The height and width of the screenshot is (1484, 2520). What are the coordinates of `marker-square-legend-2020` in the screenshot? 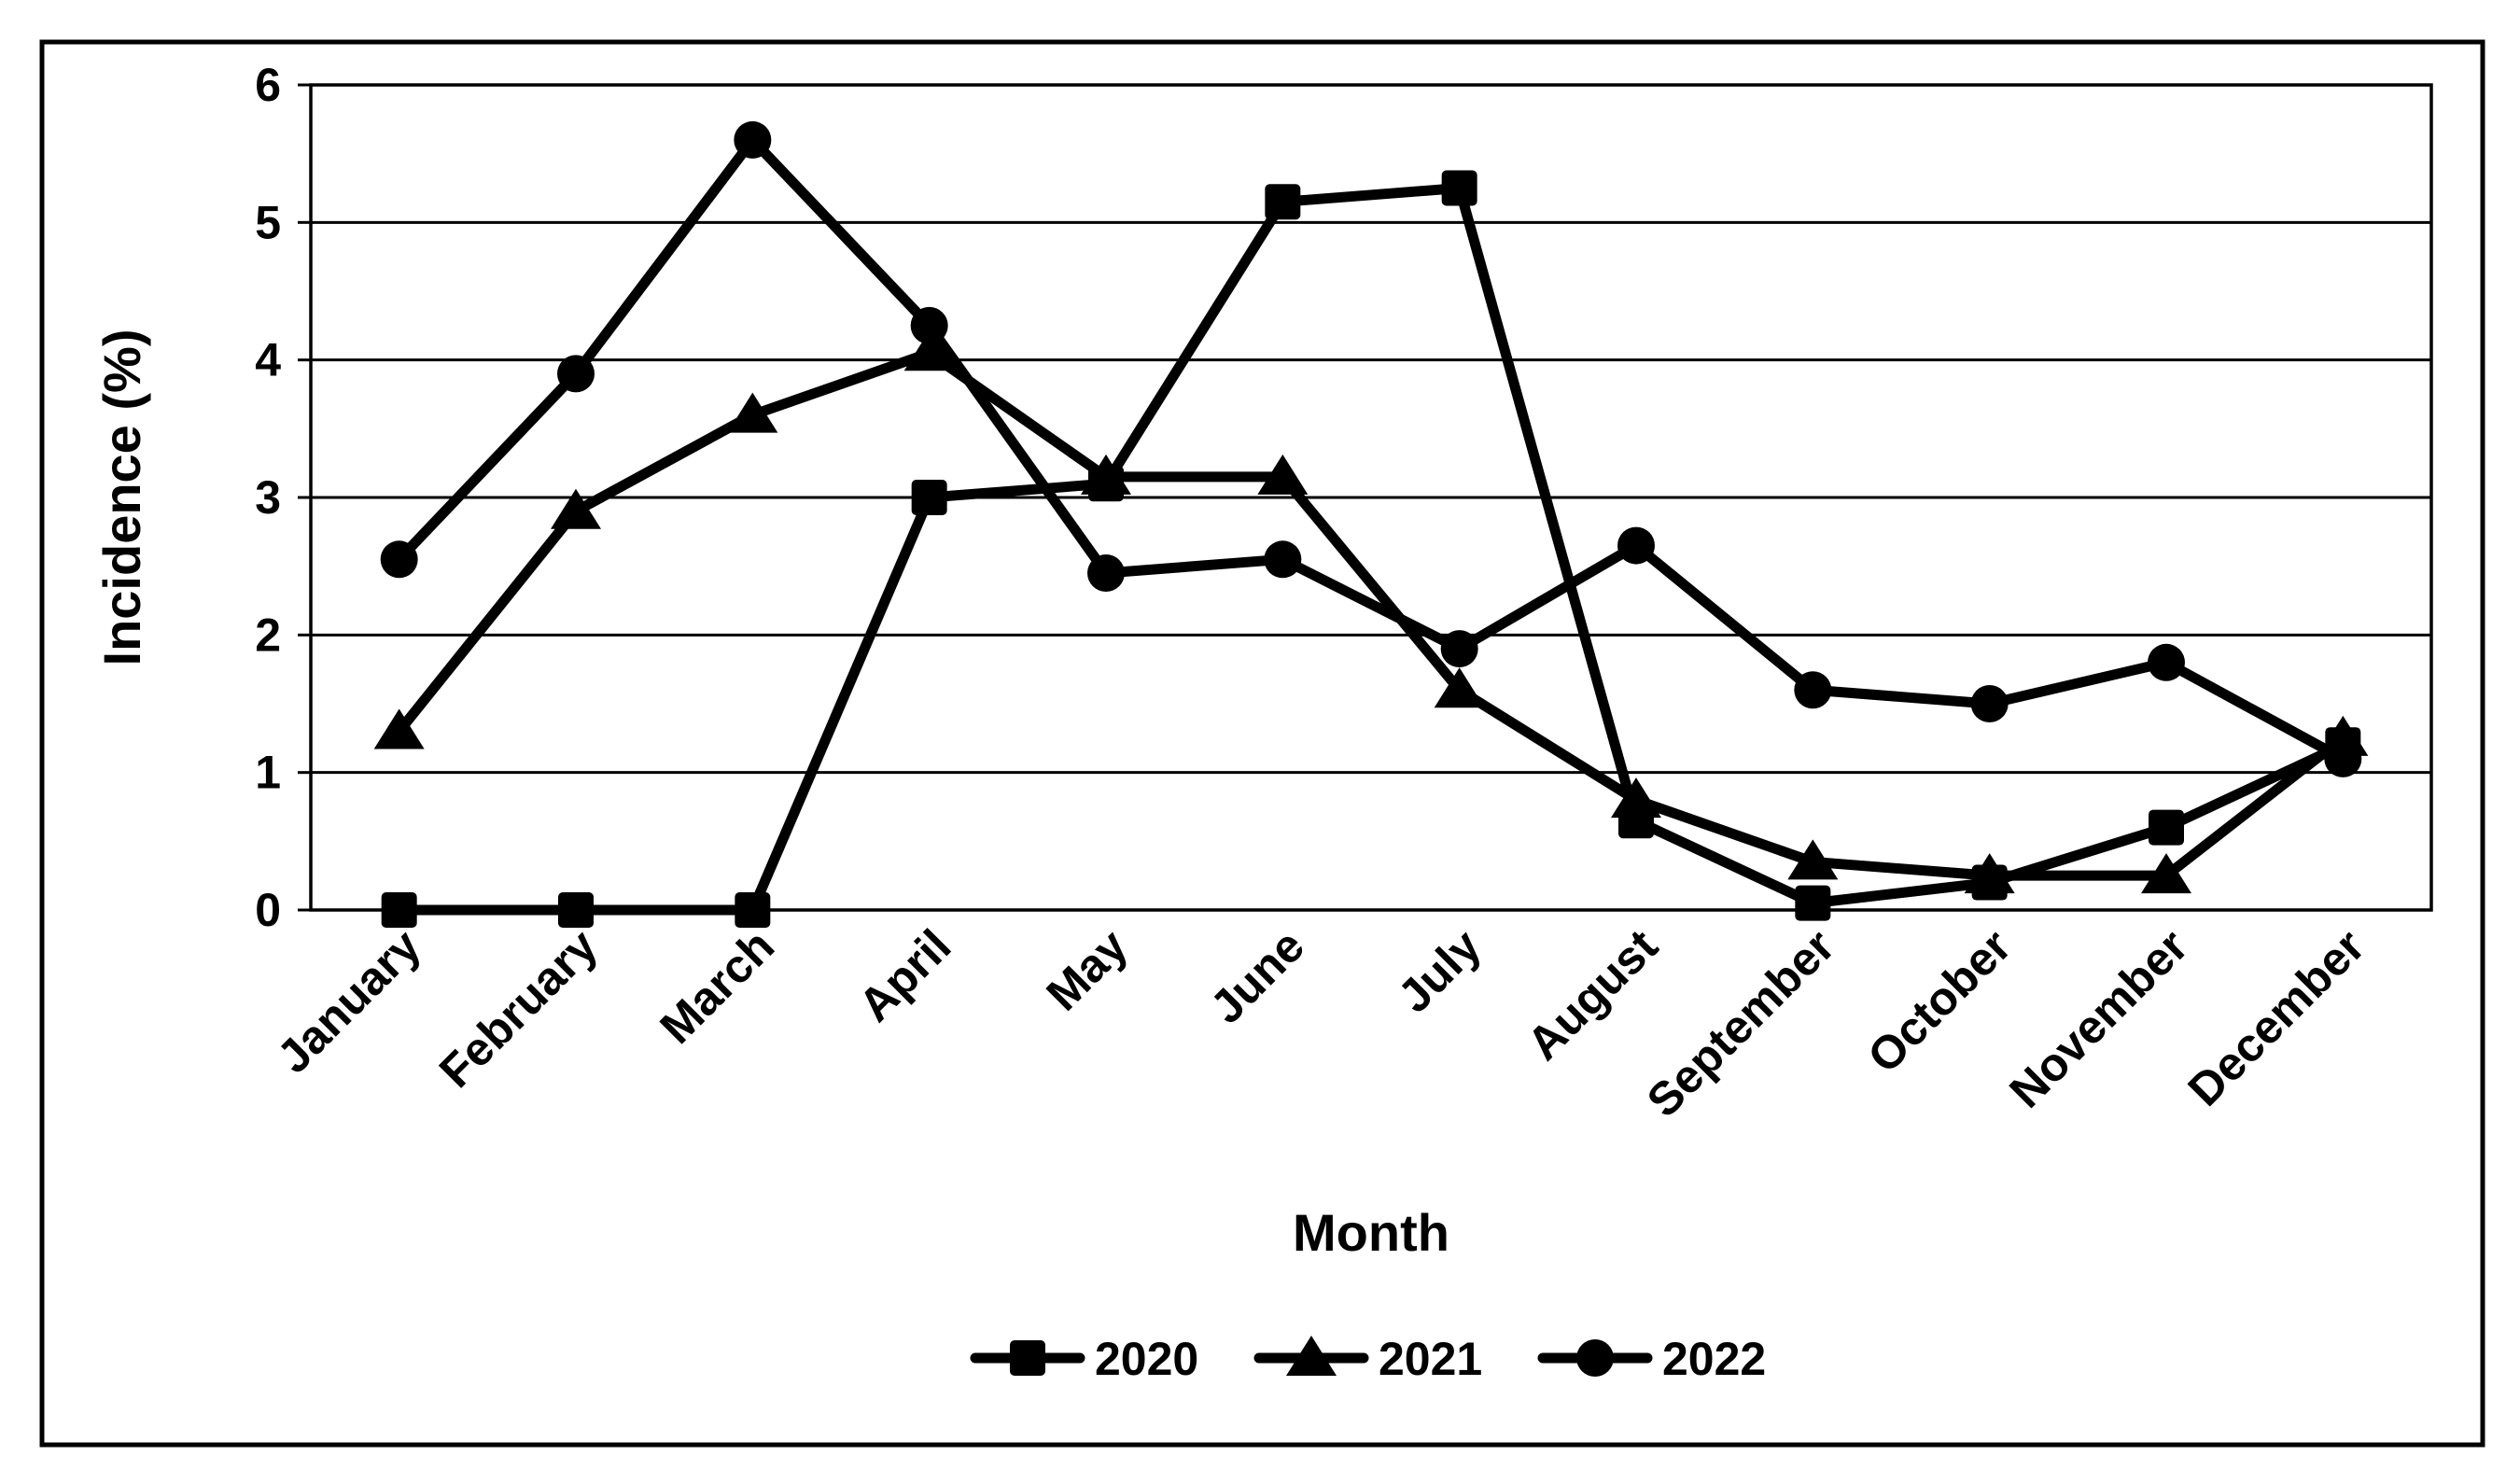 It's located at (1027, 1358).